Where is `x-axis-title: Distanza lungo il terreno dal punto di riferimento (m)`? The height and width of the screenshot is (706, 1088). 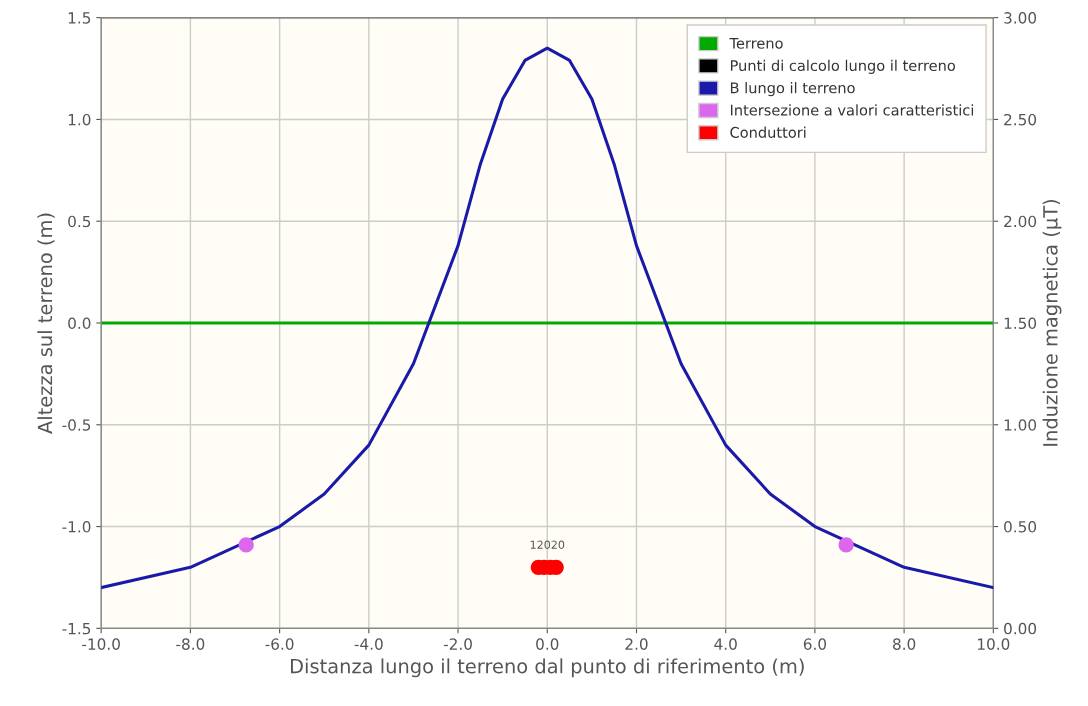 x-axis-title: Distanza lungo il terreno dal punto di riferimento (m) is located at coordinates (547, 668).